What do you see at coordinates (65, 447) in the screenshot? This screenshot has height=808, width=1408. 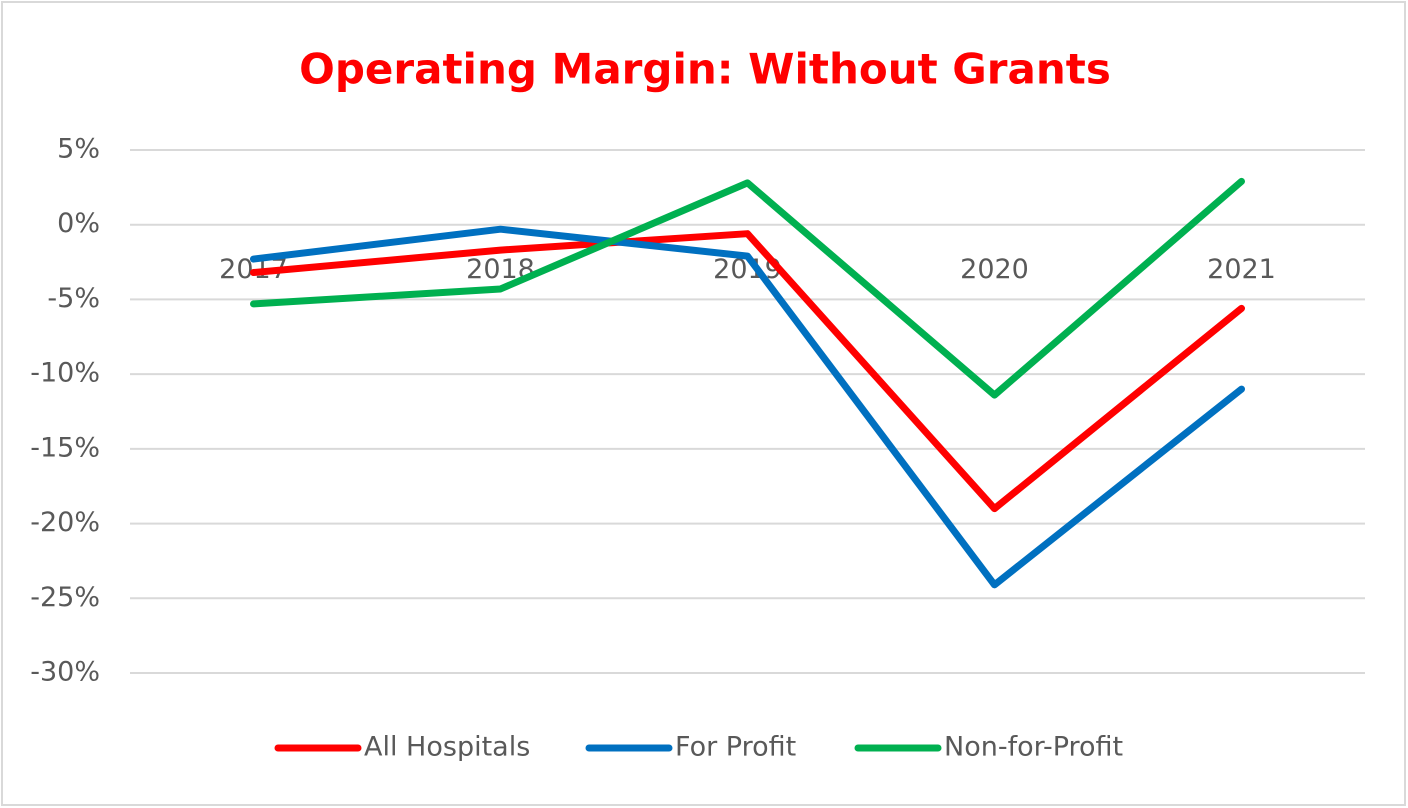 I see `y-tick-label: -15%` at bounding box center [65, 447].